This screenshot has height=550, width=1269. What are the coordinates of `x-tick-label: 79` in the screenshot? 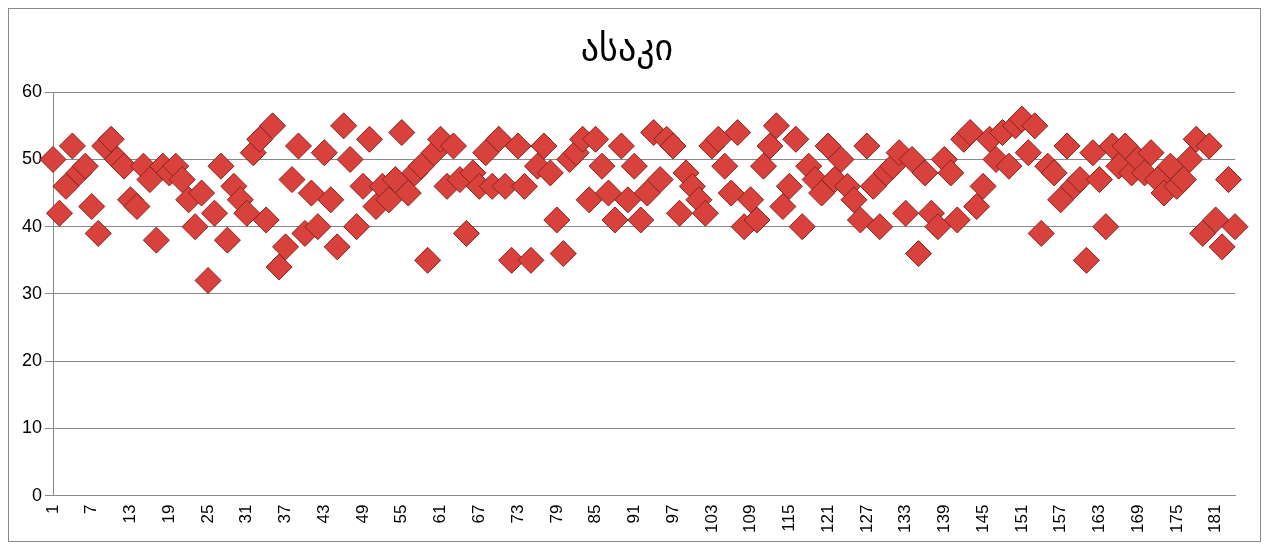 It's located at (556, 514).